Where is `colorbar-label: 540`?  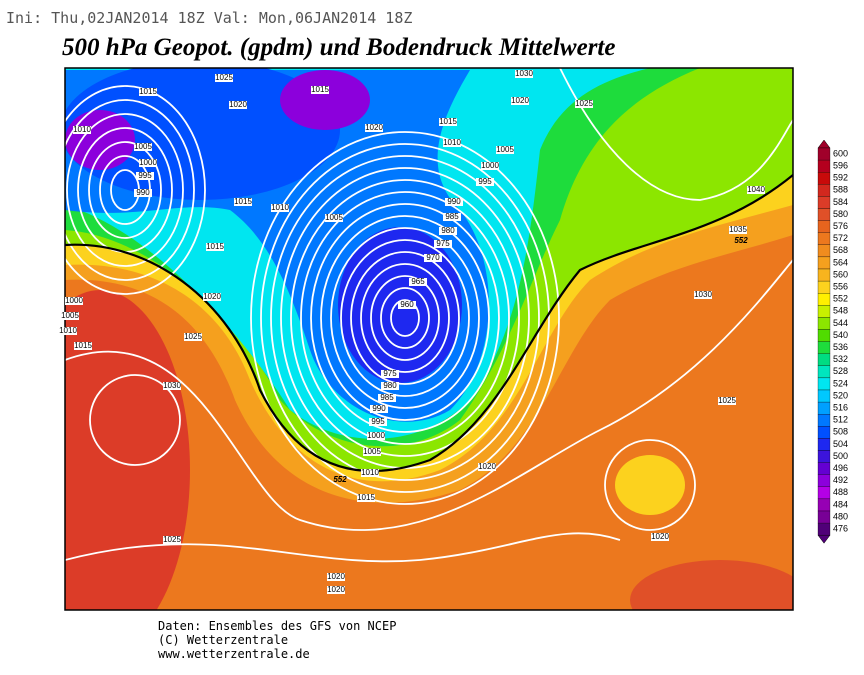 colorbar-label: 540 is located at coordinates (840, 335).